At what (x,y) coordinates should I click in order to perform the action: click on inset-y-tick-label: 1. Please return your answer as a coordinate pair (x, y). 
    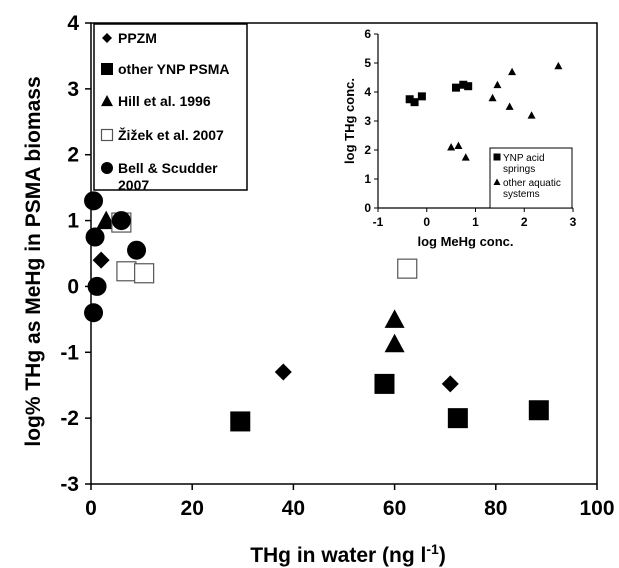
    Looking at the image, I should click on (367, 179).